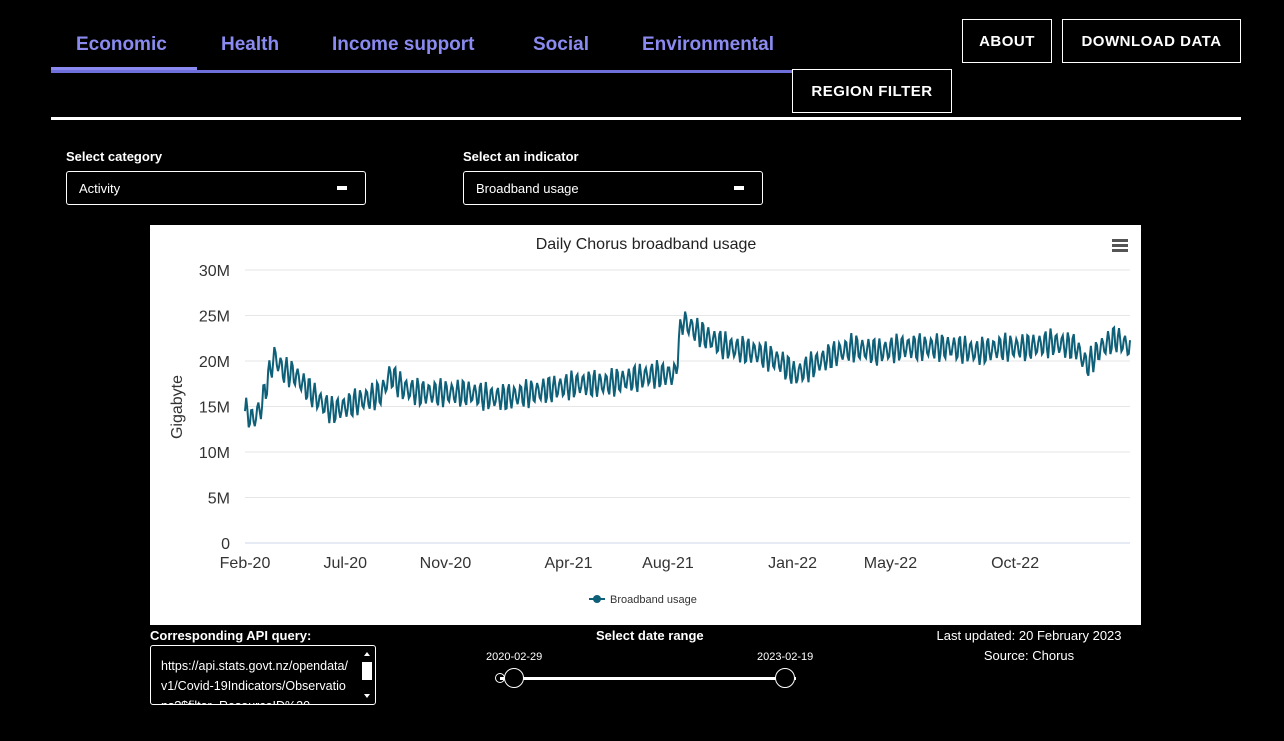  I want to click on download-data-button: DOWNLOAD DATA, so click(1151, 41).